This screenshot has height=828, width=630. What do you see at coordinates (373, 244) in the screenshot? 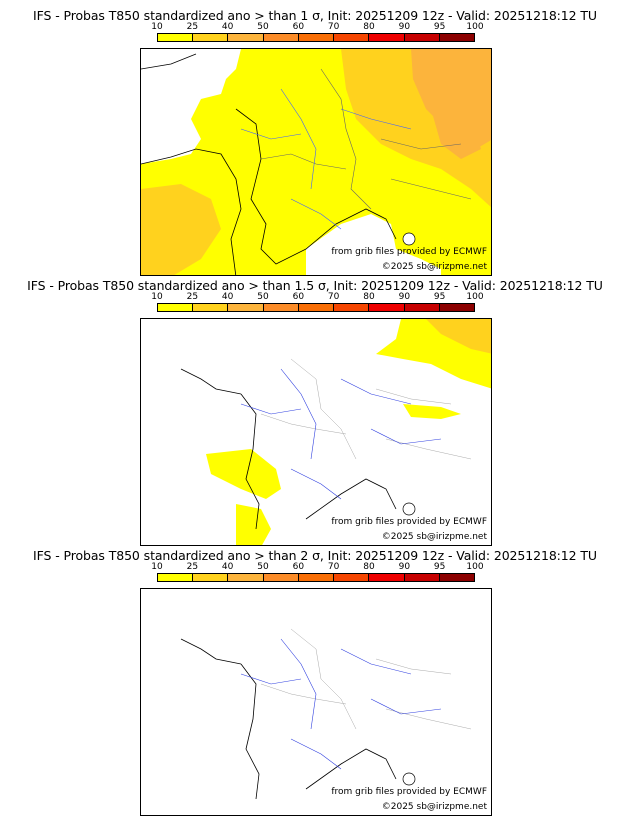
I see `sea-med` at bounding box center [373, 244].